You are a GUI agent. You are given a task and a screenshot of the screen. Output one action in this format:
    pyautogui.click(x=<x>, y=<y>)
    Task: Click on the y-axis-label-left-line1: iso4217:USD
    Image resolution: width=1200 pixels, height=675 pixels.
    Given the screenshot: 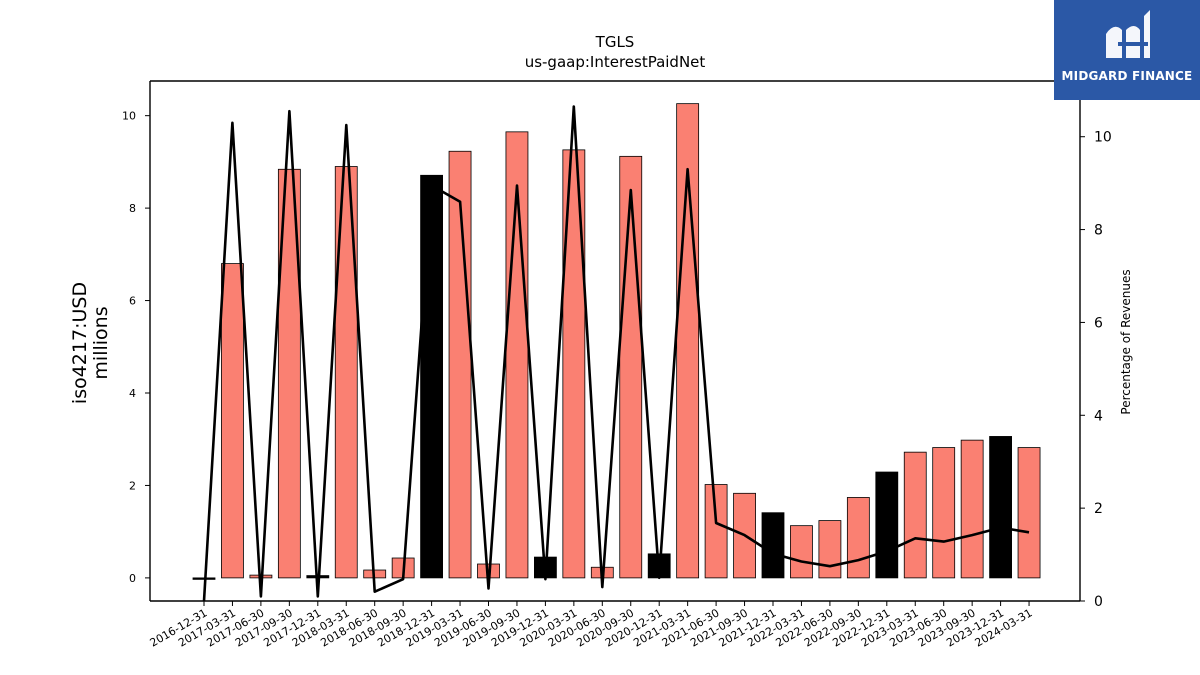 What is the action you would take?
    pyautogui.click(x=80, y=343)
    